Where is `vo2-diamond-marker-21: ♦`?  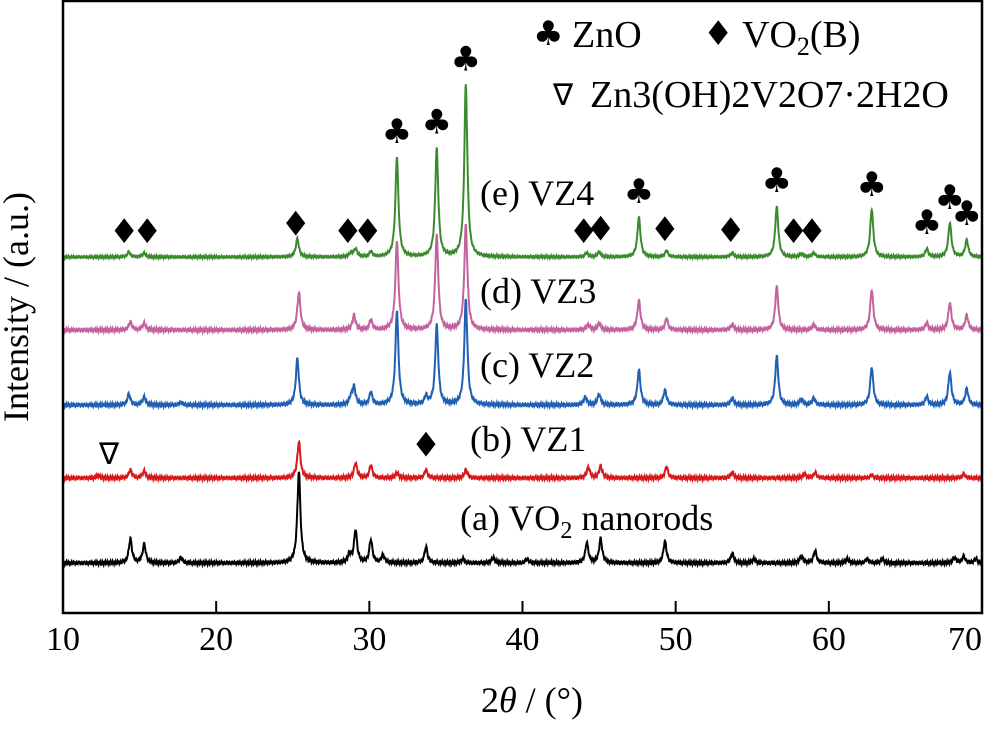
vo2-diamond-marker-21: ♦ is located at coordinates (426, 446).